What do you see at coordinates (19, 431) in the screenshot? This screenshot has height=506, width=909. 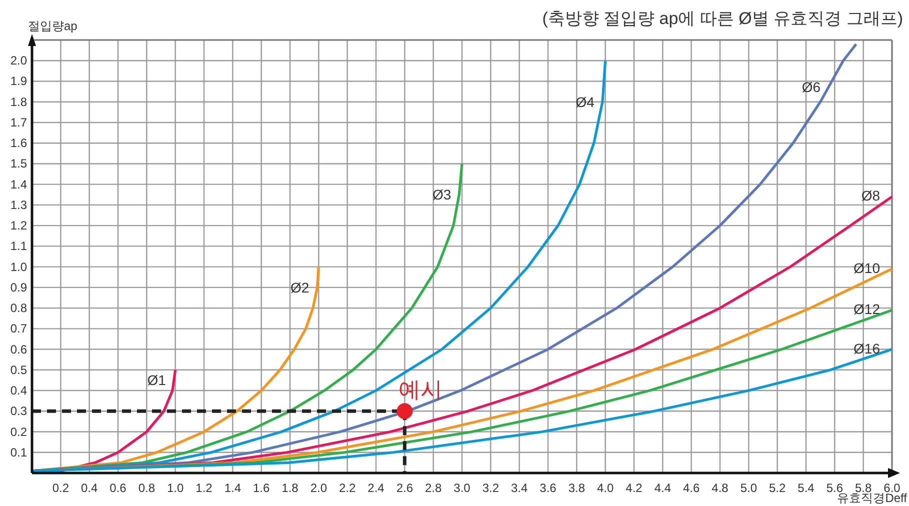 I see `y-tick-label: 0.2` at bounding box center [19, 431].